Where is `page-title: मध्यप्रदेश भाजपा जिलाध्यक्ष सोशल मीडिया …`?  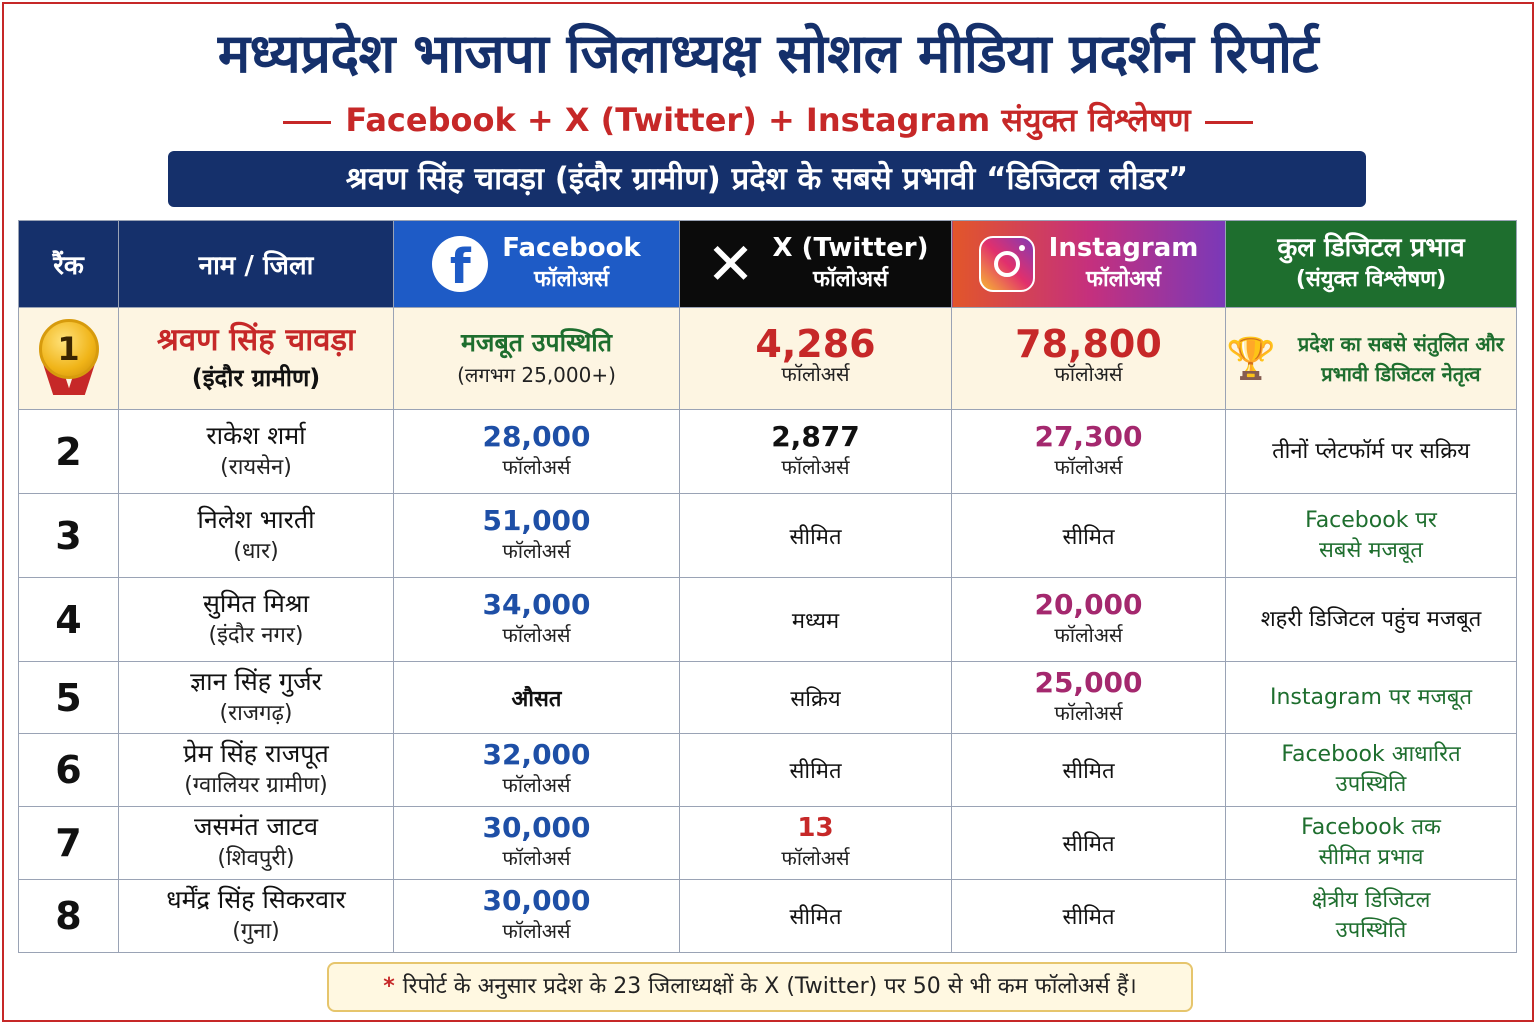 page-title: मध्यप्रदेश भाजपा जिलाध्यक्ष सोशल मीडिया … is located at coordinates (768, 53).